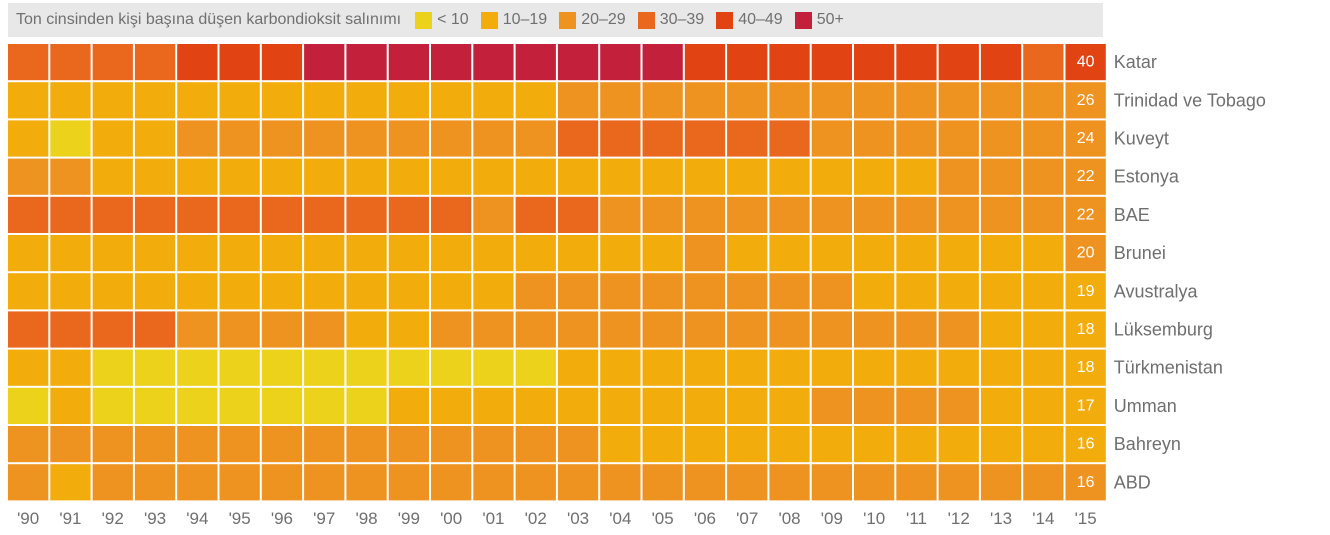  I want to click on row-value-label: 22, so click(1086, 176).